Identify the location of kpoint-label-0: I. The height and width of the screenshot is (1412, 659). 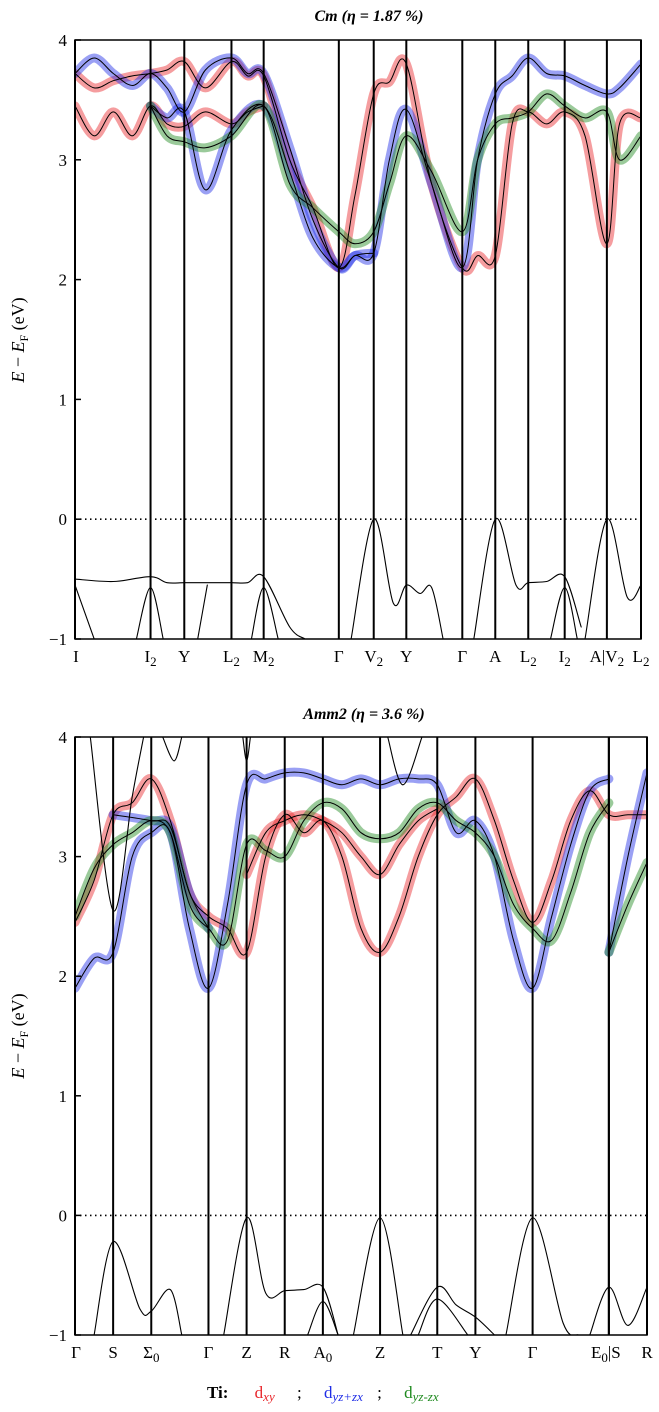
(76, 656).